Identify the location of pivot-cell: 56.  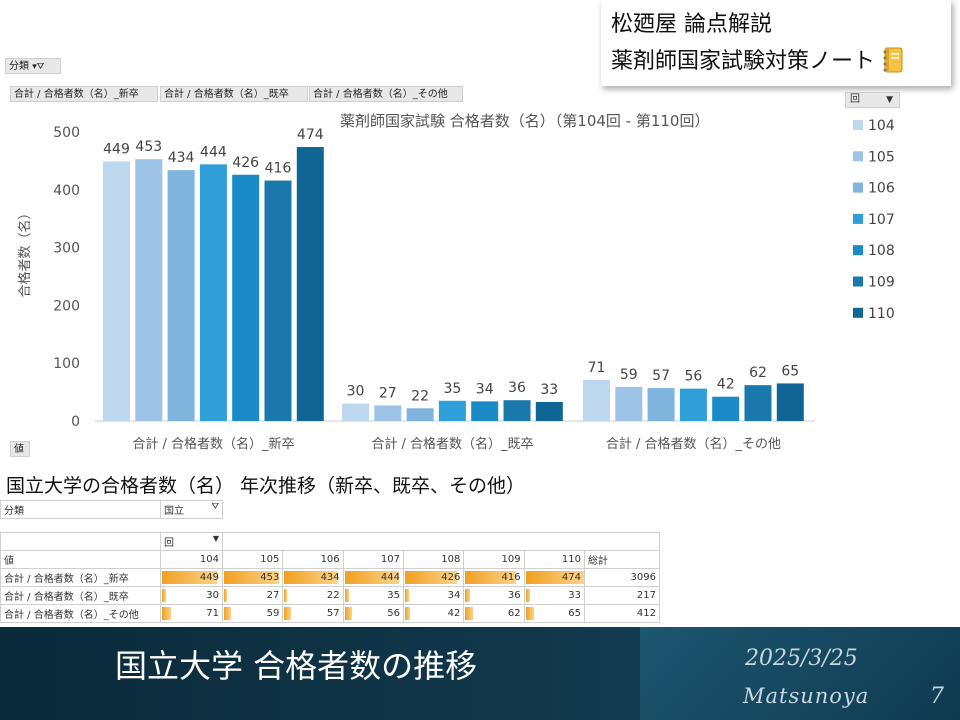
(373, 613).